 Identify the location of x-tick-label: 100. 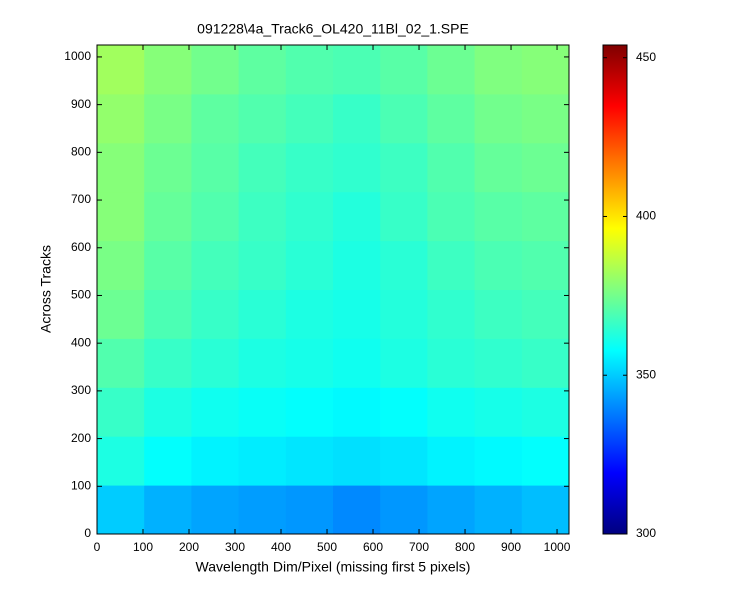
(143, 547).